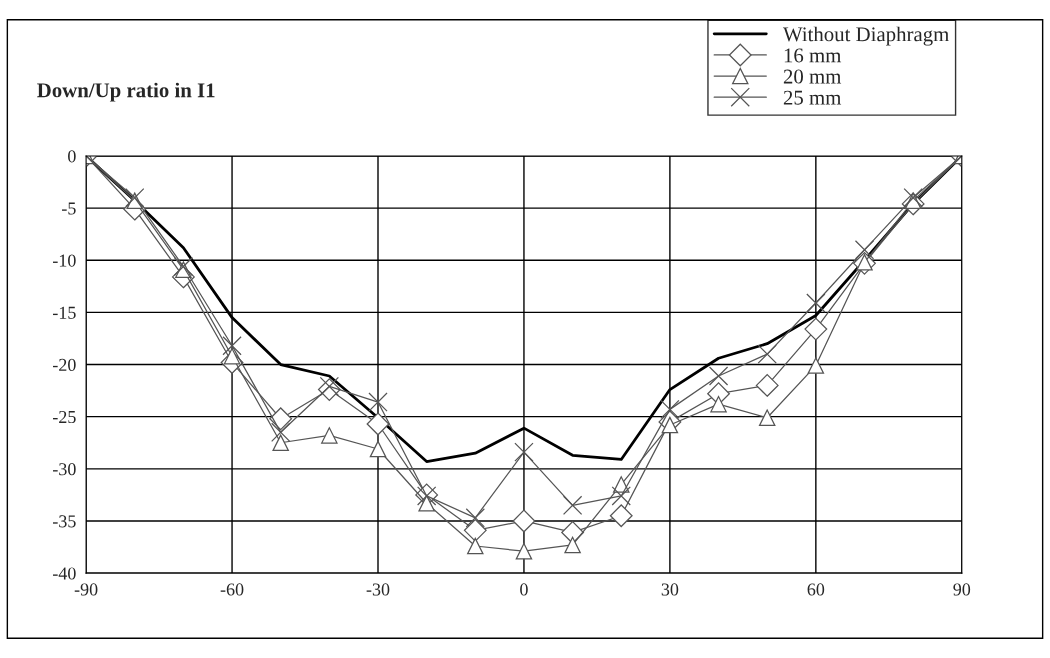 This screenshot has width=1050, height=658. Describe the element at coordinates (866, 36) in the screenshot. I see `legend-label: Without Diaphragm` at that location.